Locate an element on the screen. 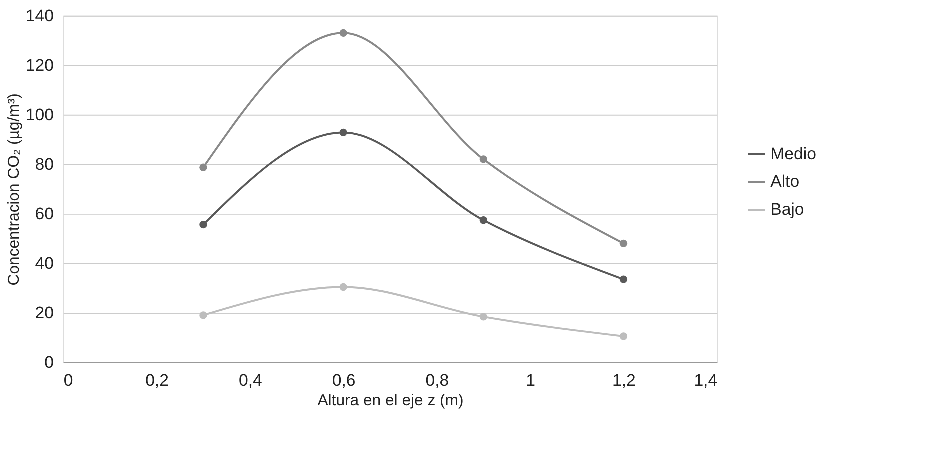  y-tick-label: 60 is located at coordinates (44, 214).